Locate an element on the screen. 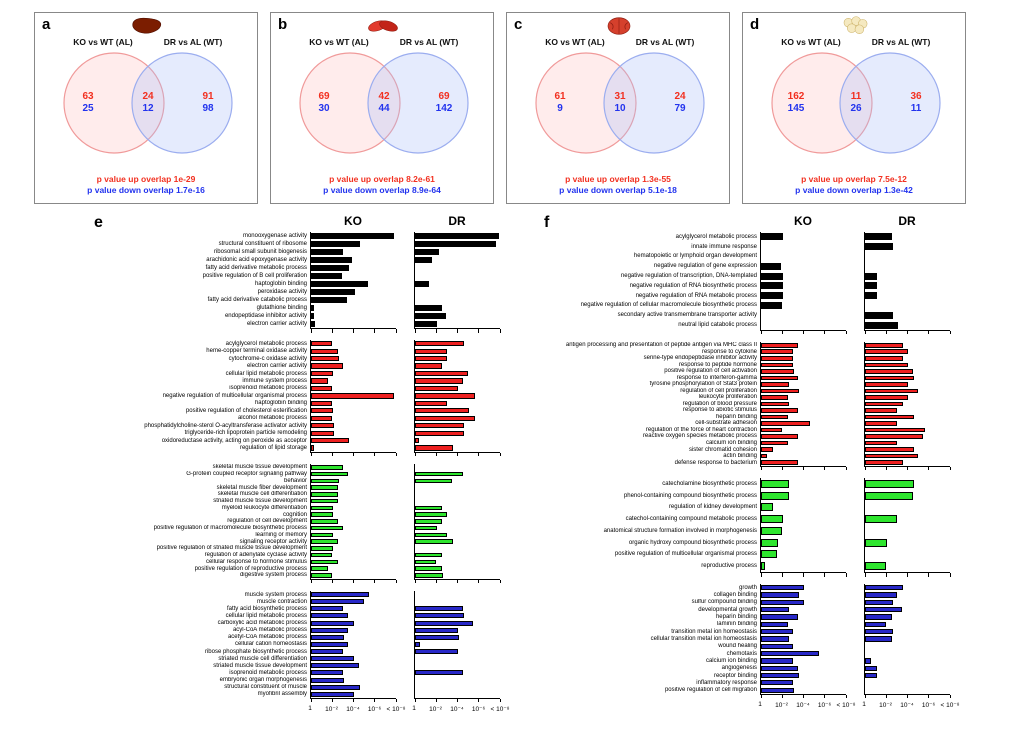 The height and width of the screenshot is (744, 1020). category-label: arachidonic acid epoxygenase activity is located at coordinates (256, 260).